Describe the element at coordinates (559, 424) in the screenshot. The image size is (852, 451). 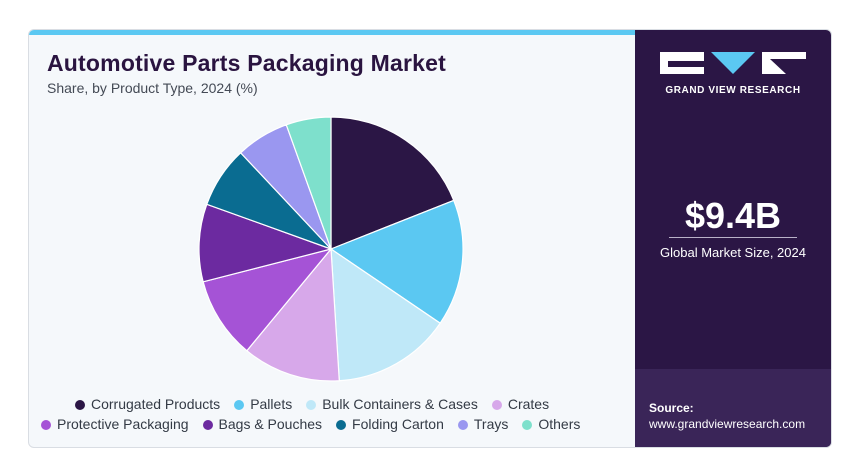
I see `legend-label: Others` at that location.